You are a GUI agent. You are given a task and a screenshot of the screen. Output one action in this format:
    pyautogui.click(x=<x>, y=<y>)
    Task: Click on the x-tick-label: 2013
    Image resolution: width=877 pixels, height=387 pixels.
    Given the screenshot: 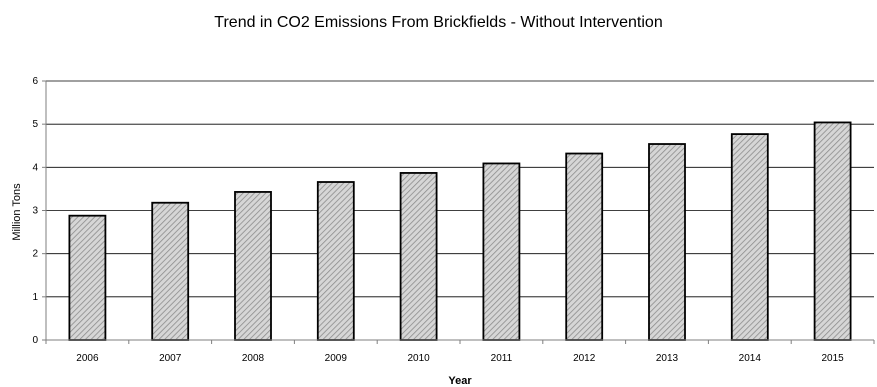 What is the action you would take?
    pyautogui.click(x=667, y=358)
    